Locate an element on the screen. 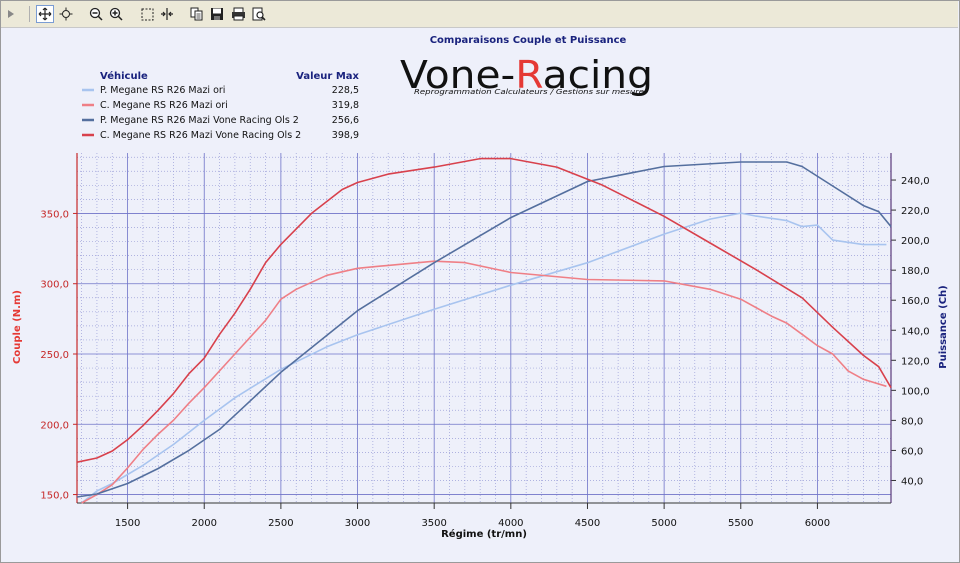 Image resolution: width=960 pixels, height=563 pixels. y-right-tick-label: 80,0 is located at coordinates (912, 421).